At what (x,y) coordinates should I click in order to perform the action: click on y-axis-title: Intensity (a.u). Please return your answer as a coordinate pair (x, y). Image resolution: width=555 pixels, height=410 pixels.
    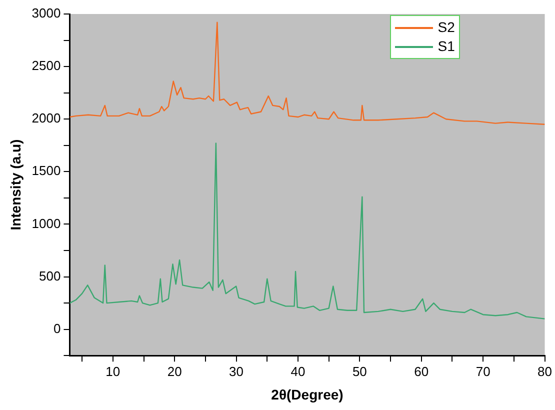
    Looking at the image, I should click on (15, 184).